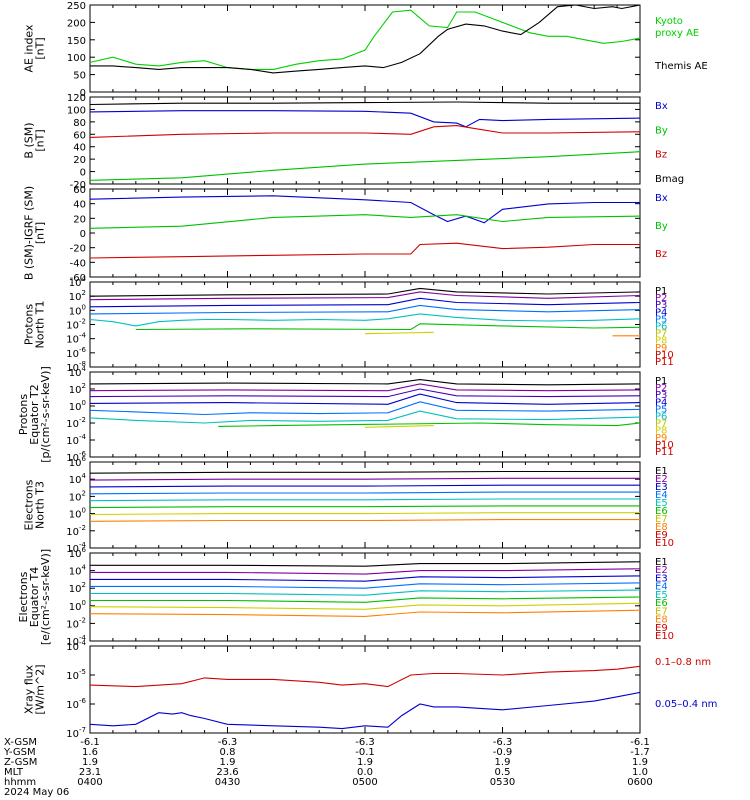 The image size is (750, 800). I want to click on footer-row-label: Y-GSM, so click(19, 752).